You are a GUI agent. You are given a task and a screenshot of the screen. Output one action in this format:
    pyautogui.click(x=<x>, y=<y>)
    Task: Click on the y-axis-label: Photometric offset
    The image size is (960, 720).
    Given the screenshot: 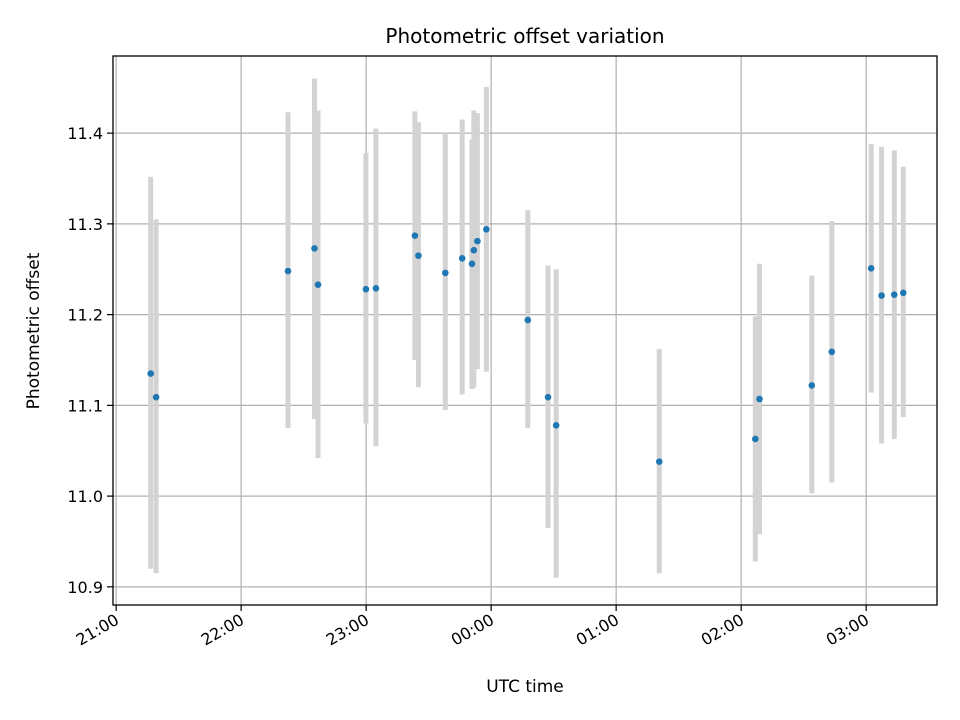 What is the action you would take?
    pyautogui.click(x=34, y=330)
    